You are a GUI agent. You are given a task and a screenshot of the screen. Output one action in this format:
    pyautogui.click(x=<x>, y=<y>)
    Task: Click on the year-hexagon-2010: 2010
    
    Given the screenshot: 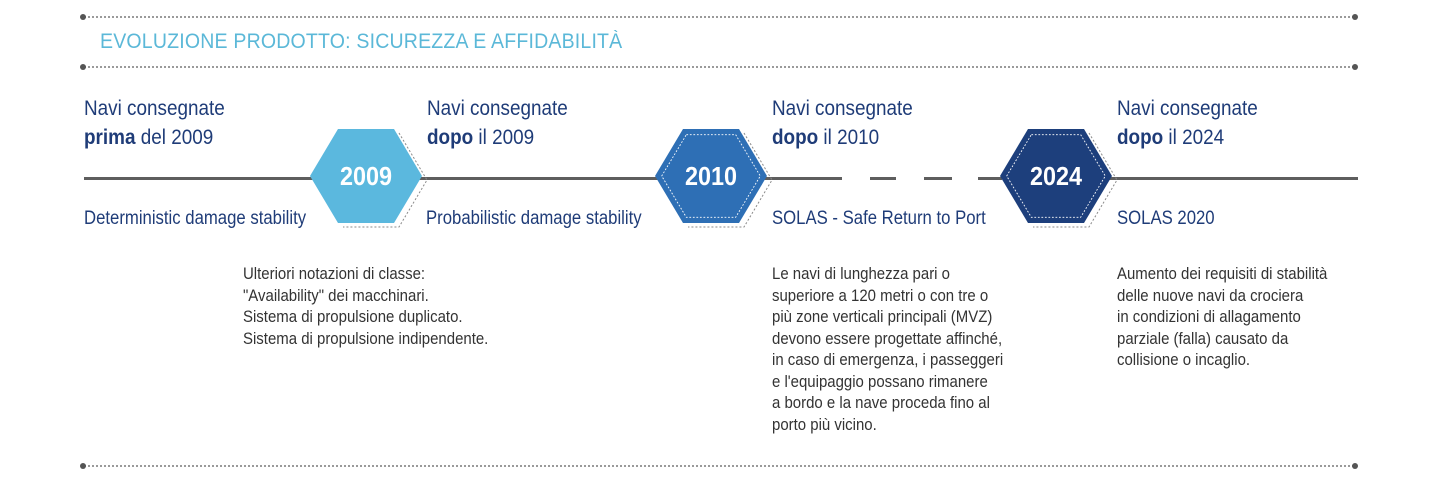 What is the action you would take?
    pyautogui.click(x=714, y=177)
    